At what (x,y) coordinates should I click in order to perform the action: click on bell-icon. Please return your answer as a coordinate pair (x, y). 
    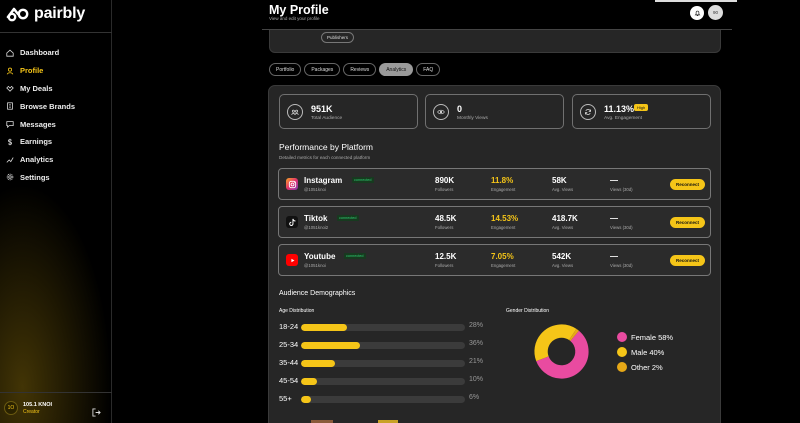
    Looking at the image, I should click on (697, 13).